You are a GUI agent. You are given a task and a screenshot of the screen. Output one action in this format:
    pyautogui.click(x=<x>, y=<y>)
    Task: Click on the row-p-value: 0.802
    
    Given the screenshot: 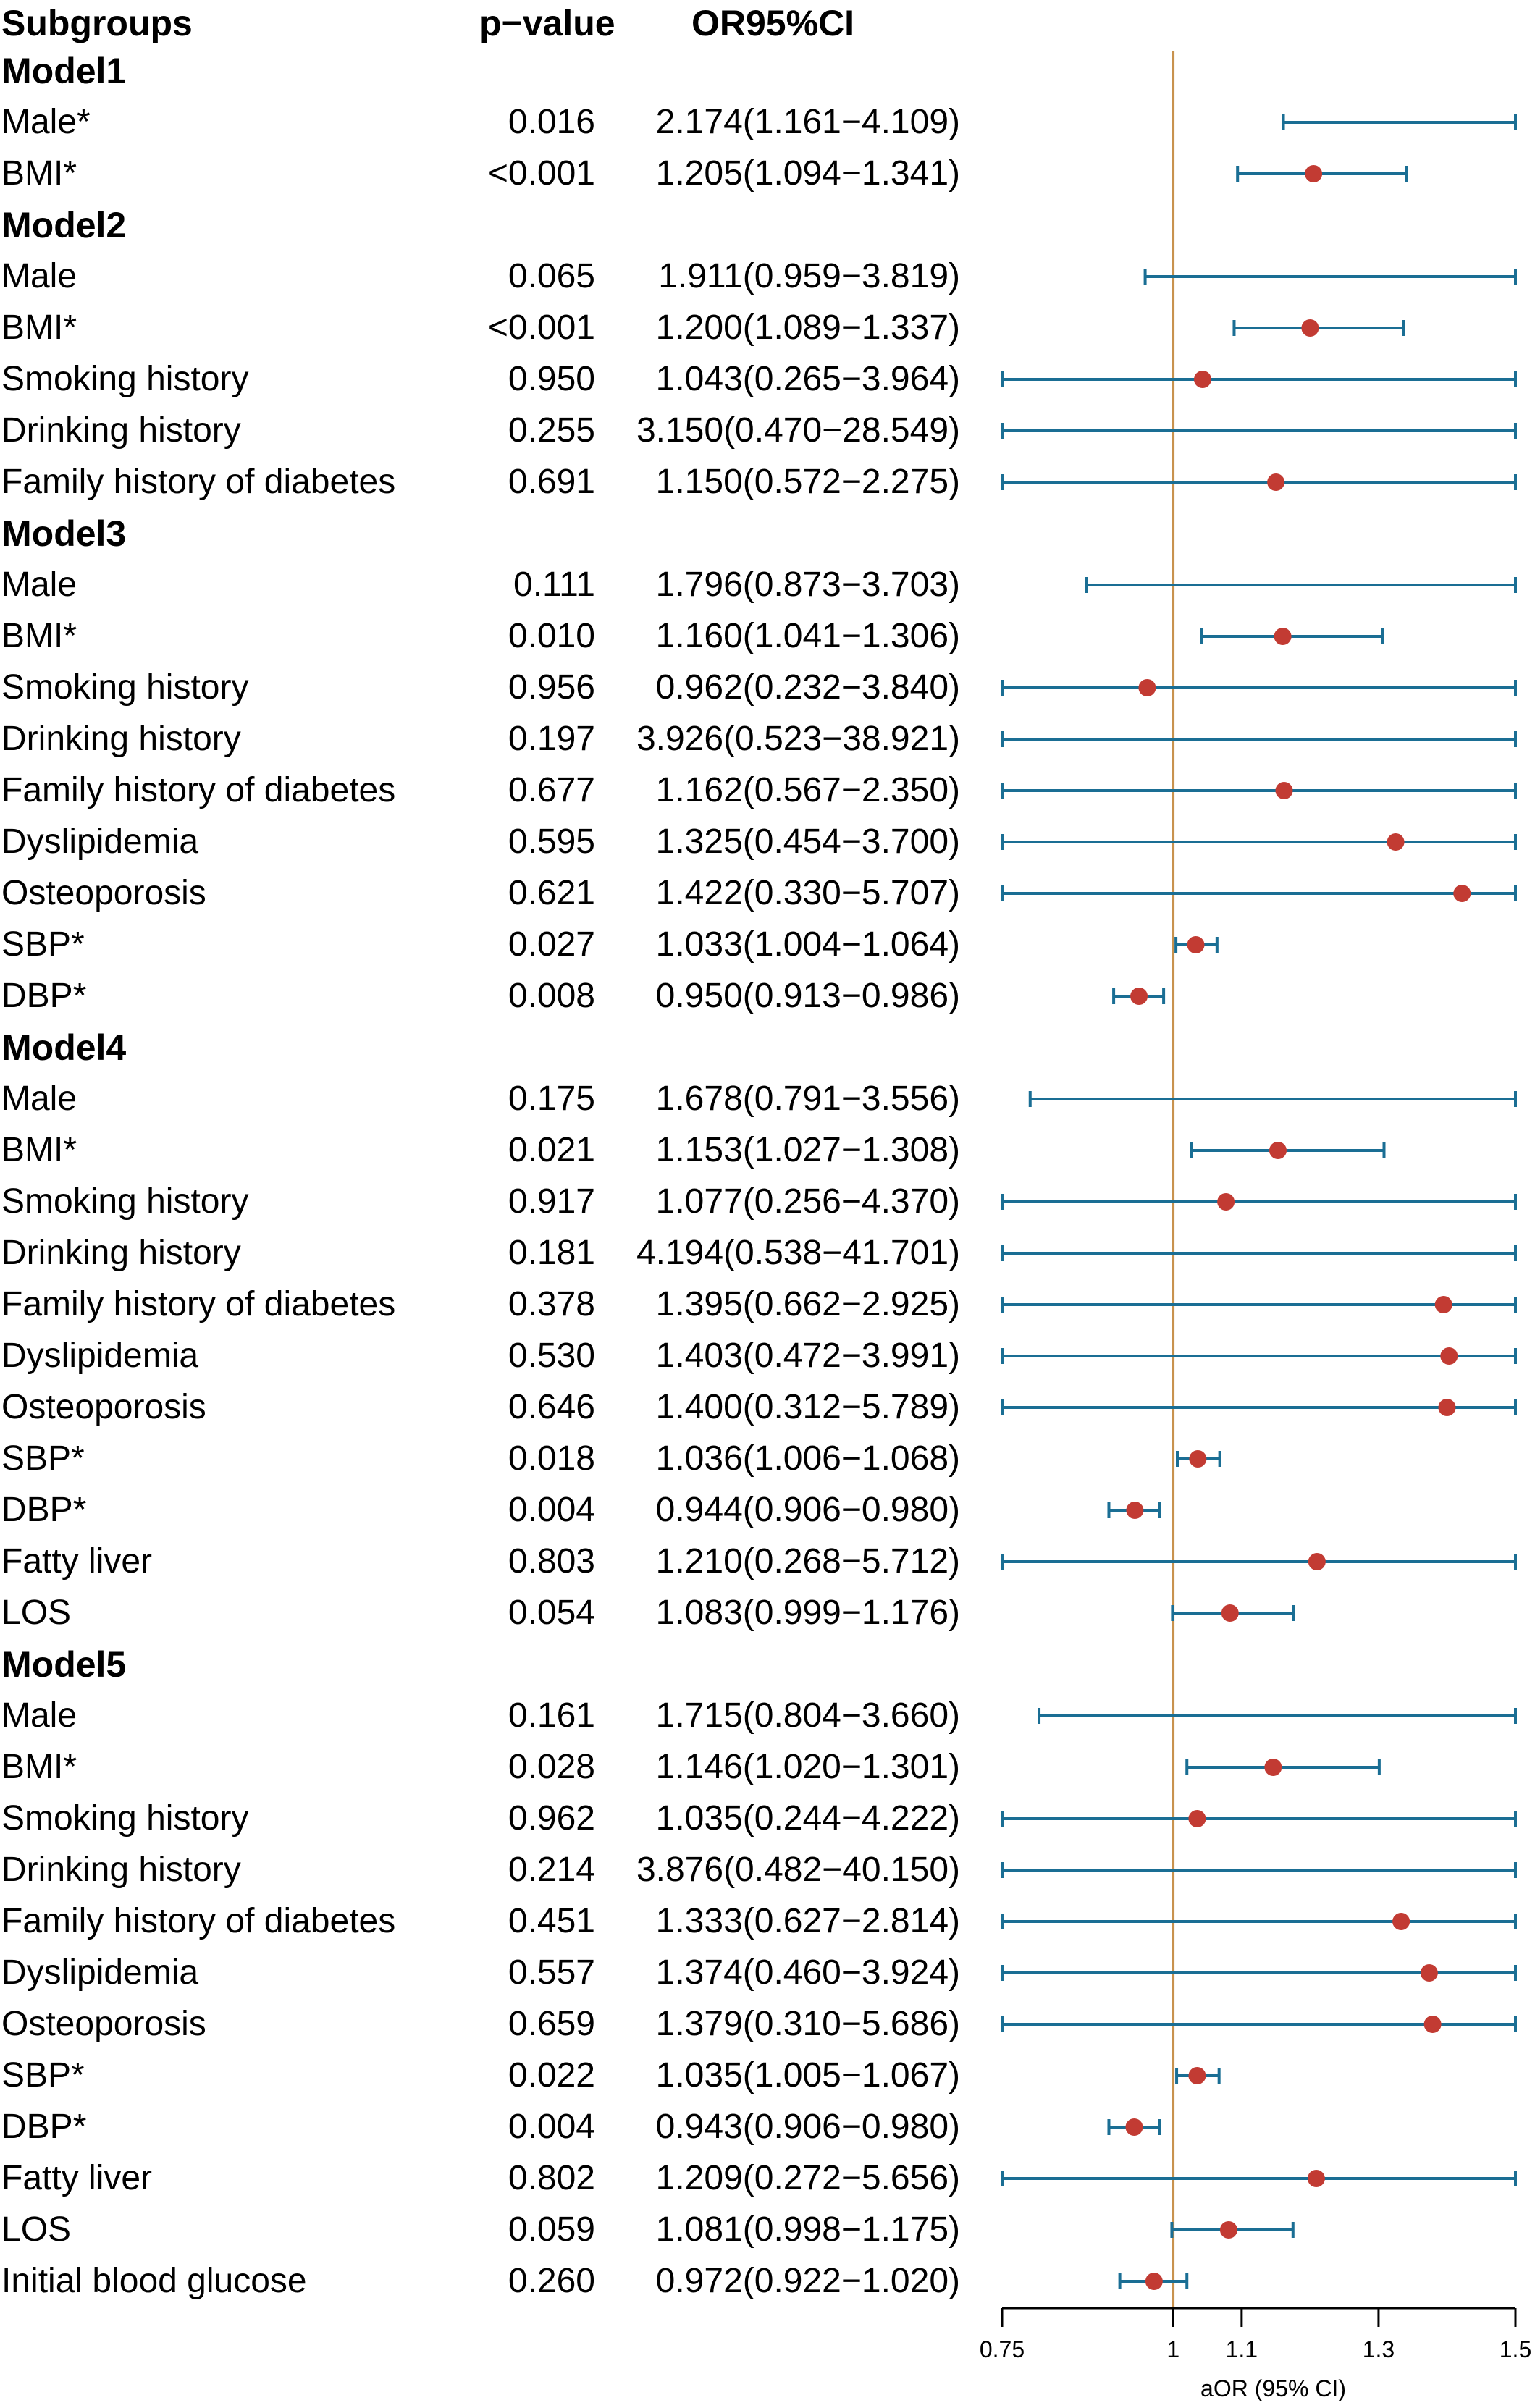 What is the action you would take?
    pyautogui.click(x=551, y=2178)
    